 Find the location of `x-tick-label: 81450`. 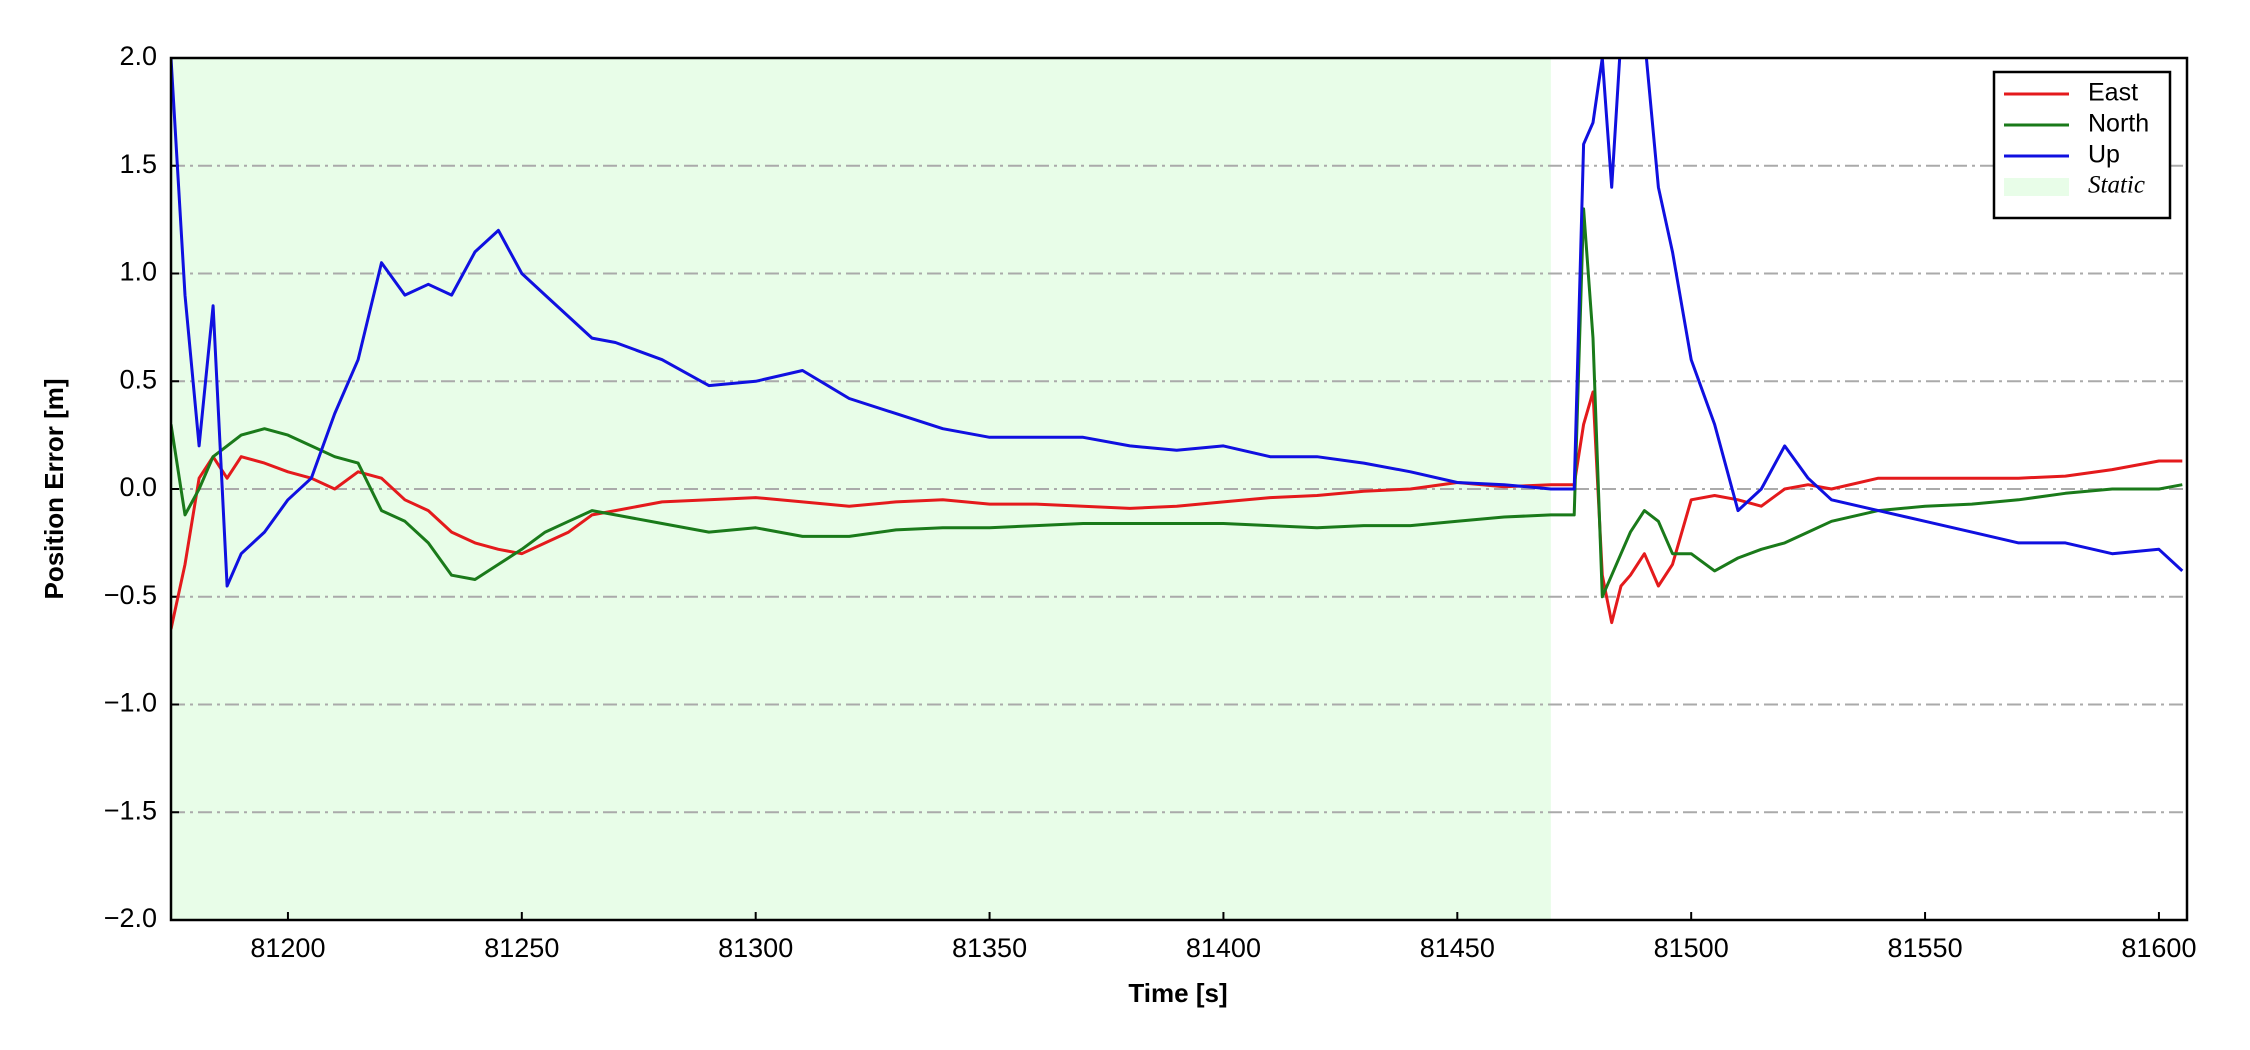

x-tick-label: 81450 is located at coordinates (1457, 948).